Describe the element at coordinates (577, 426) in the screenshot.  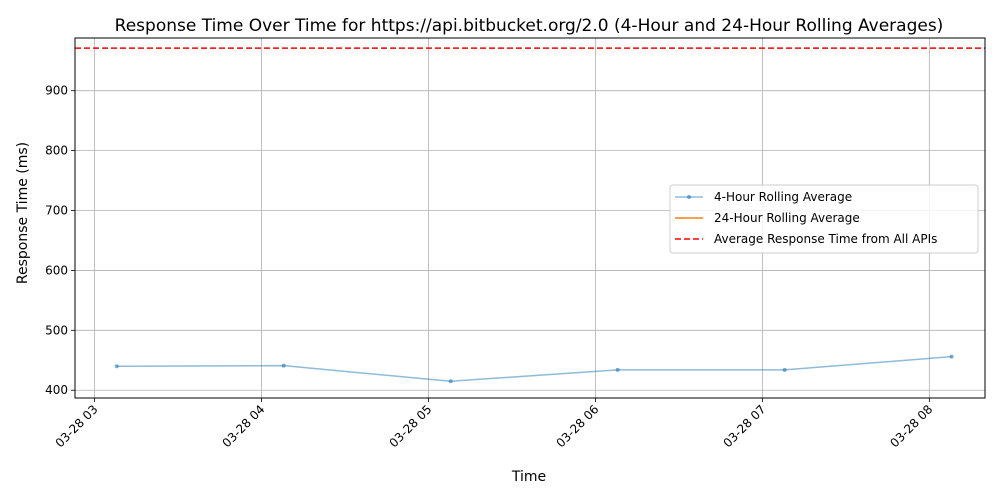
I see `x-tick-label: 03-28 06` at that location.